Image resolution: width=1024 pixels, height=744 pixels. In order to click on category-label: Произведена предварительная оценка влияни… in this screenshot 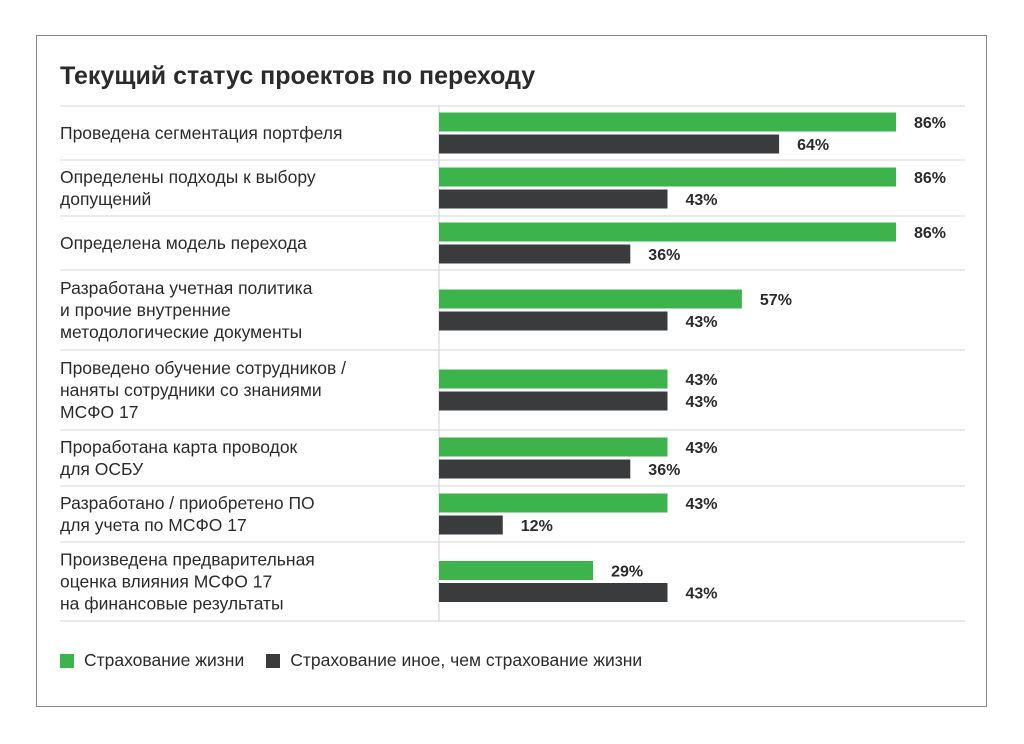, I will do `click(187, 582)`.